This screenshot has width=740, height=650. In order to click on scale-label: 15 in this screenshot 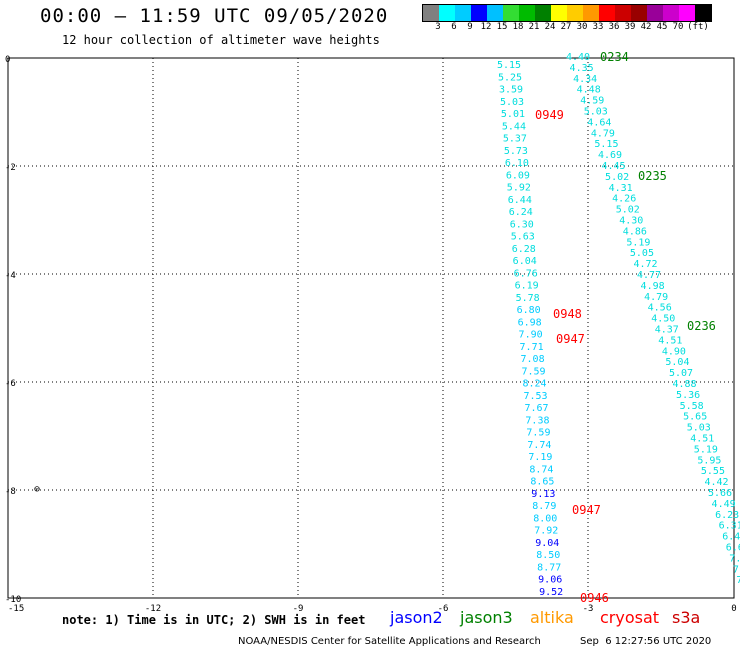, I will do `click(502, 27)`.